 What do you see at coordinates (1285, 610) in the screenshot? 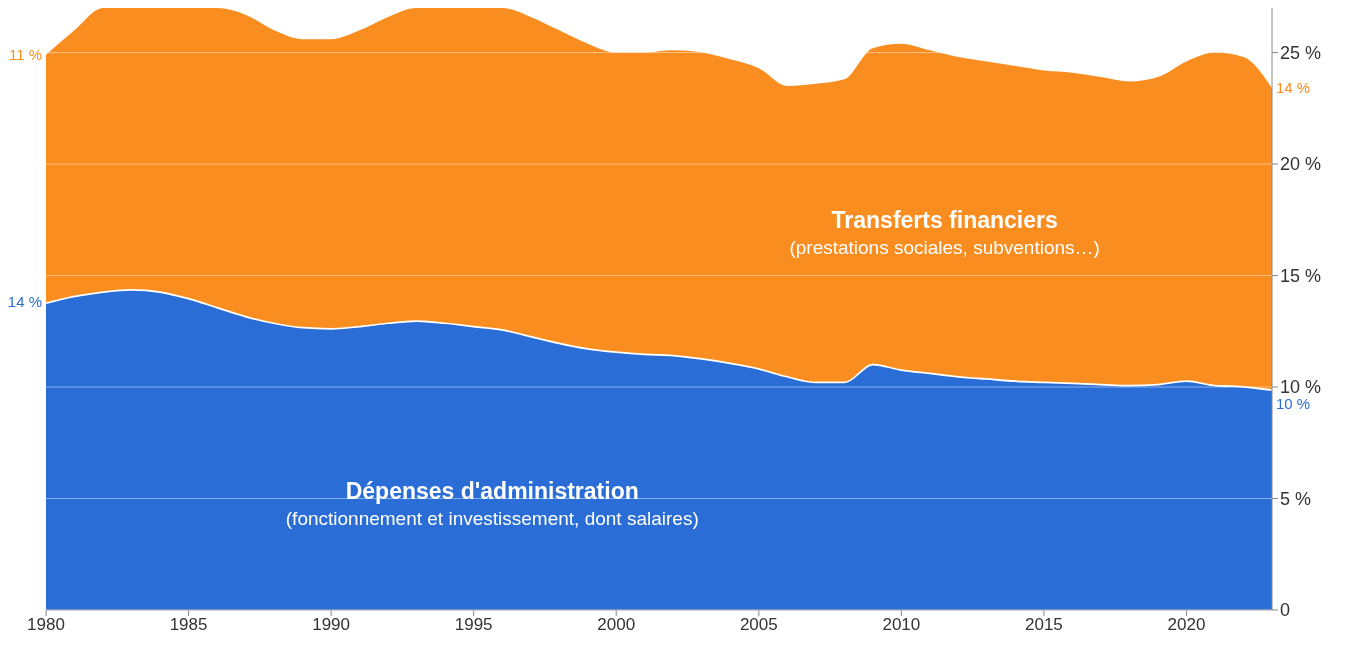
I see `y-tick-label: 0` at bounding box center [1285, 610].